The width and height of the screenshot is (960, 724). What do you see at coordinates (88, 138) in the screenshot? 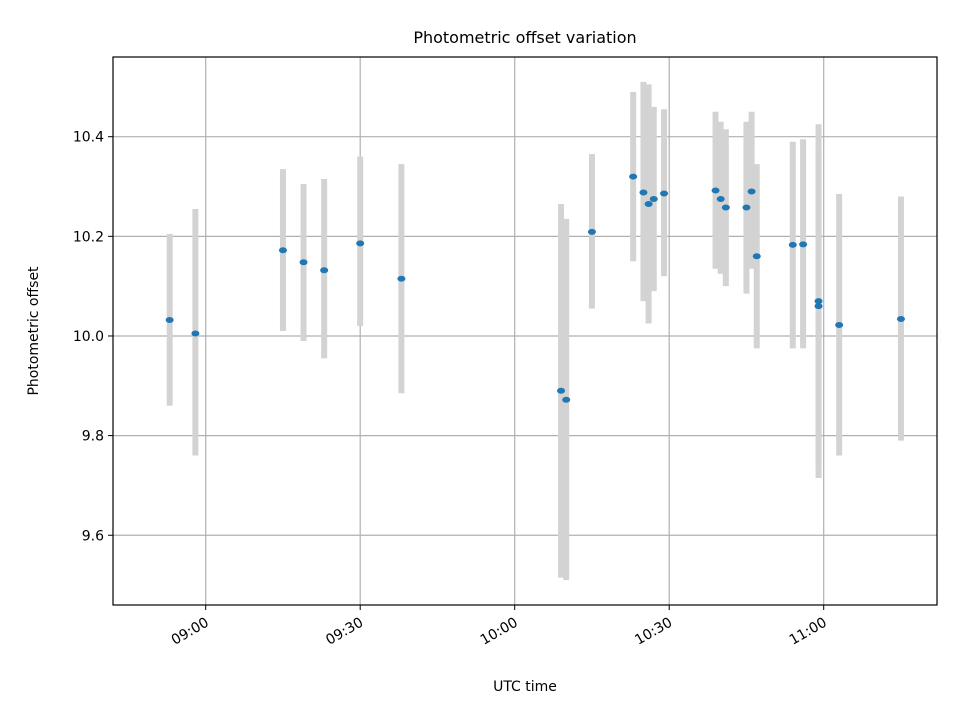
I see `y-tick-label: 10.4` at bounding box center [88, 138].